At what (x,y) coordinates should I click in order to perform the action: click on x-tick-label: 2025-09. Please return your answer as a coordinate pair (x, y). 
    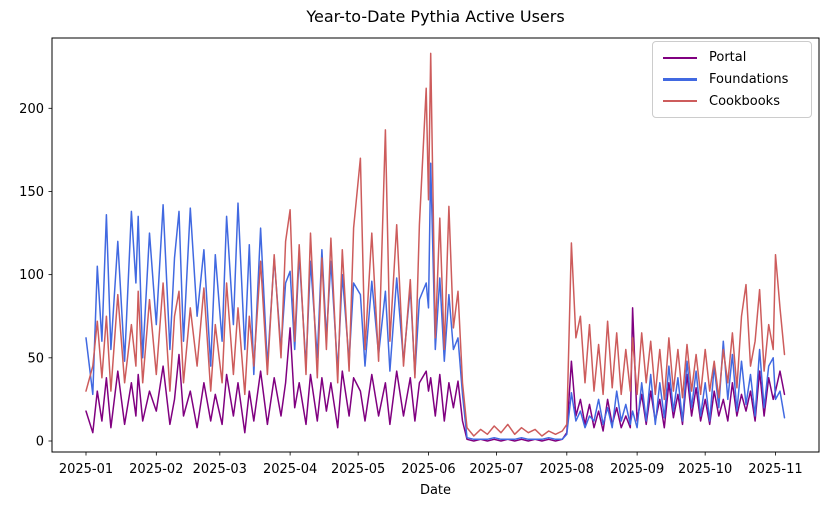
    Looking at the image, I should click on (637, 469).